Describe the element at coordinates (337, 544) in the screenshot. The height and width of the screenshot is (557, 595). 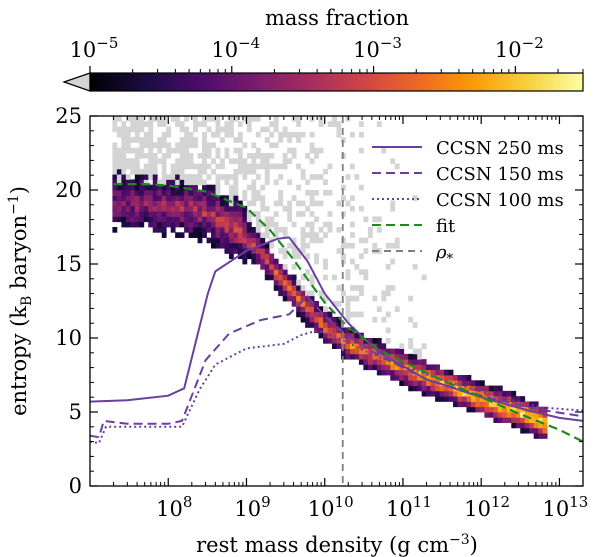
I see `x-axis-label: rest mass density (g cm−3)` at that location.